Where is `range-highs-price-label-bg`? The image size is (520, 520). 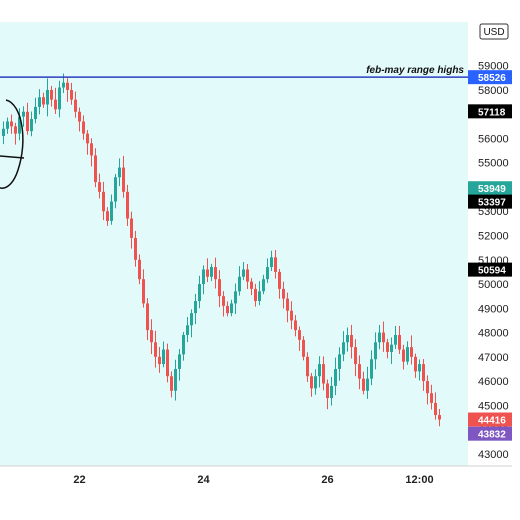 range-highs-price-label-bg is located at coordinates (490, 77).